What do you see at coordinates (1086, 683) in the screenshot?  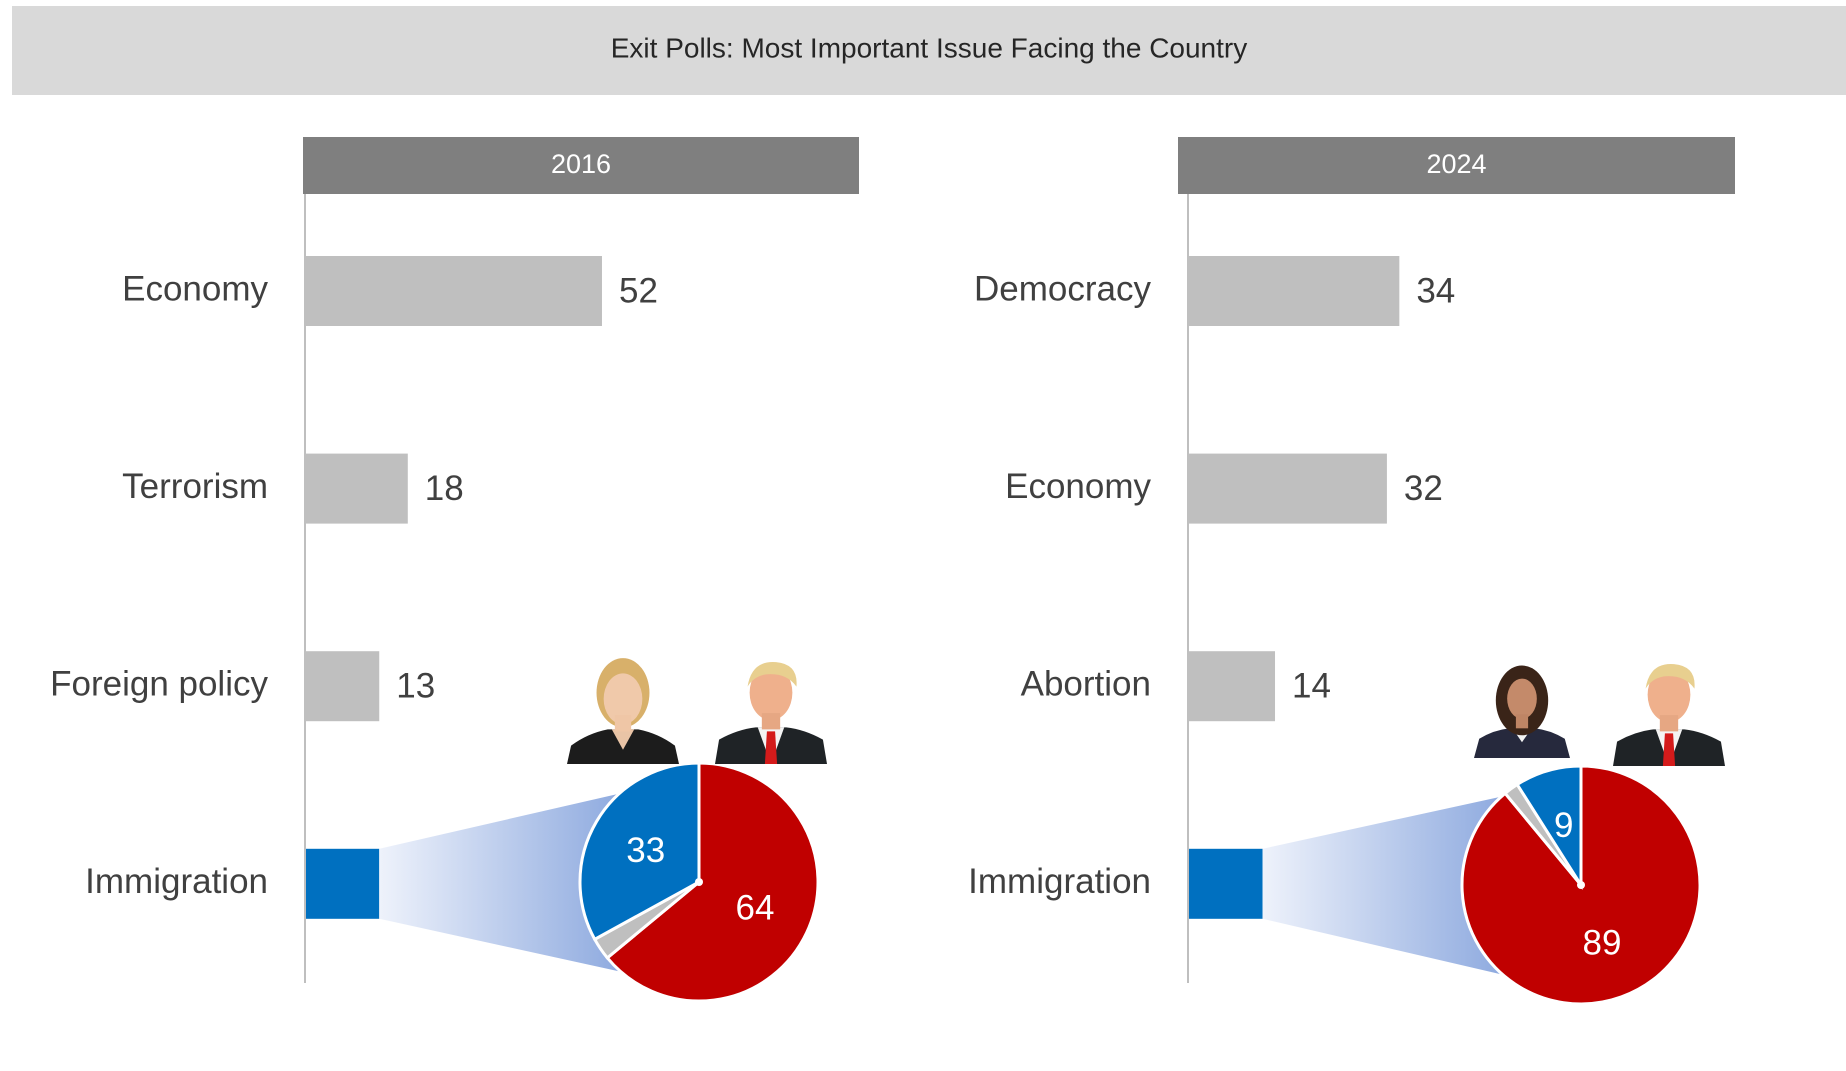 I see `category-label: Abortion` at bounding box center [1086, 683].